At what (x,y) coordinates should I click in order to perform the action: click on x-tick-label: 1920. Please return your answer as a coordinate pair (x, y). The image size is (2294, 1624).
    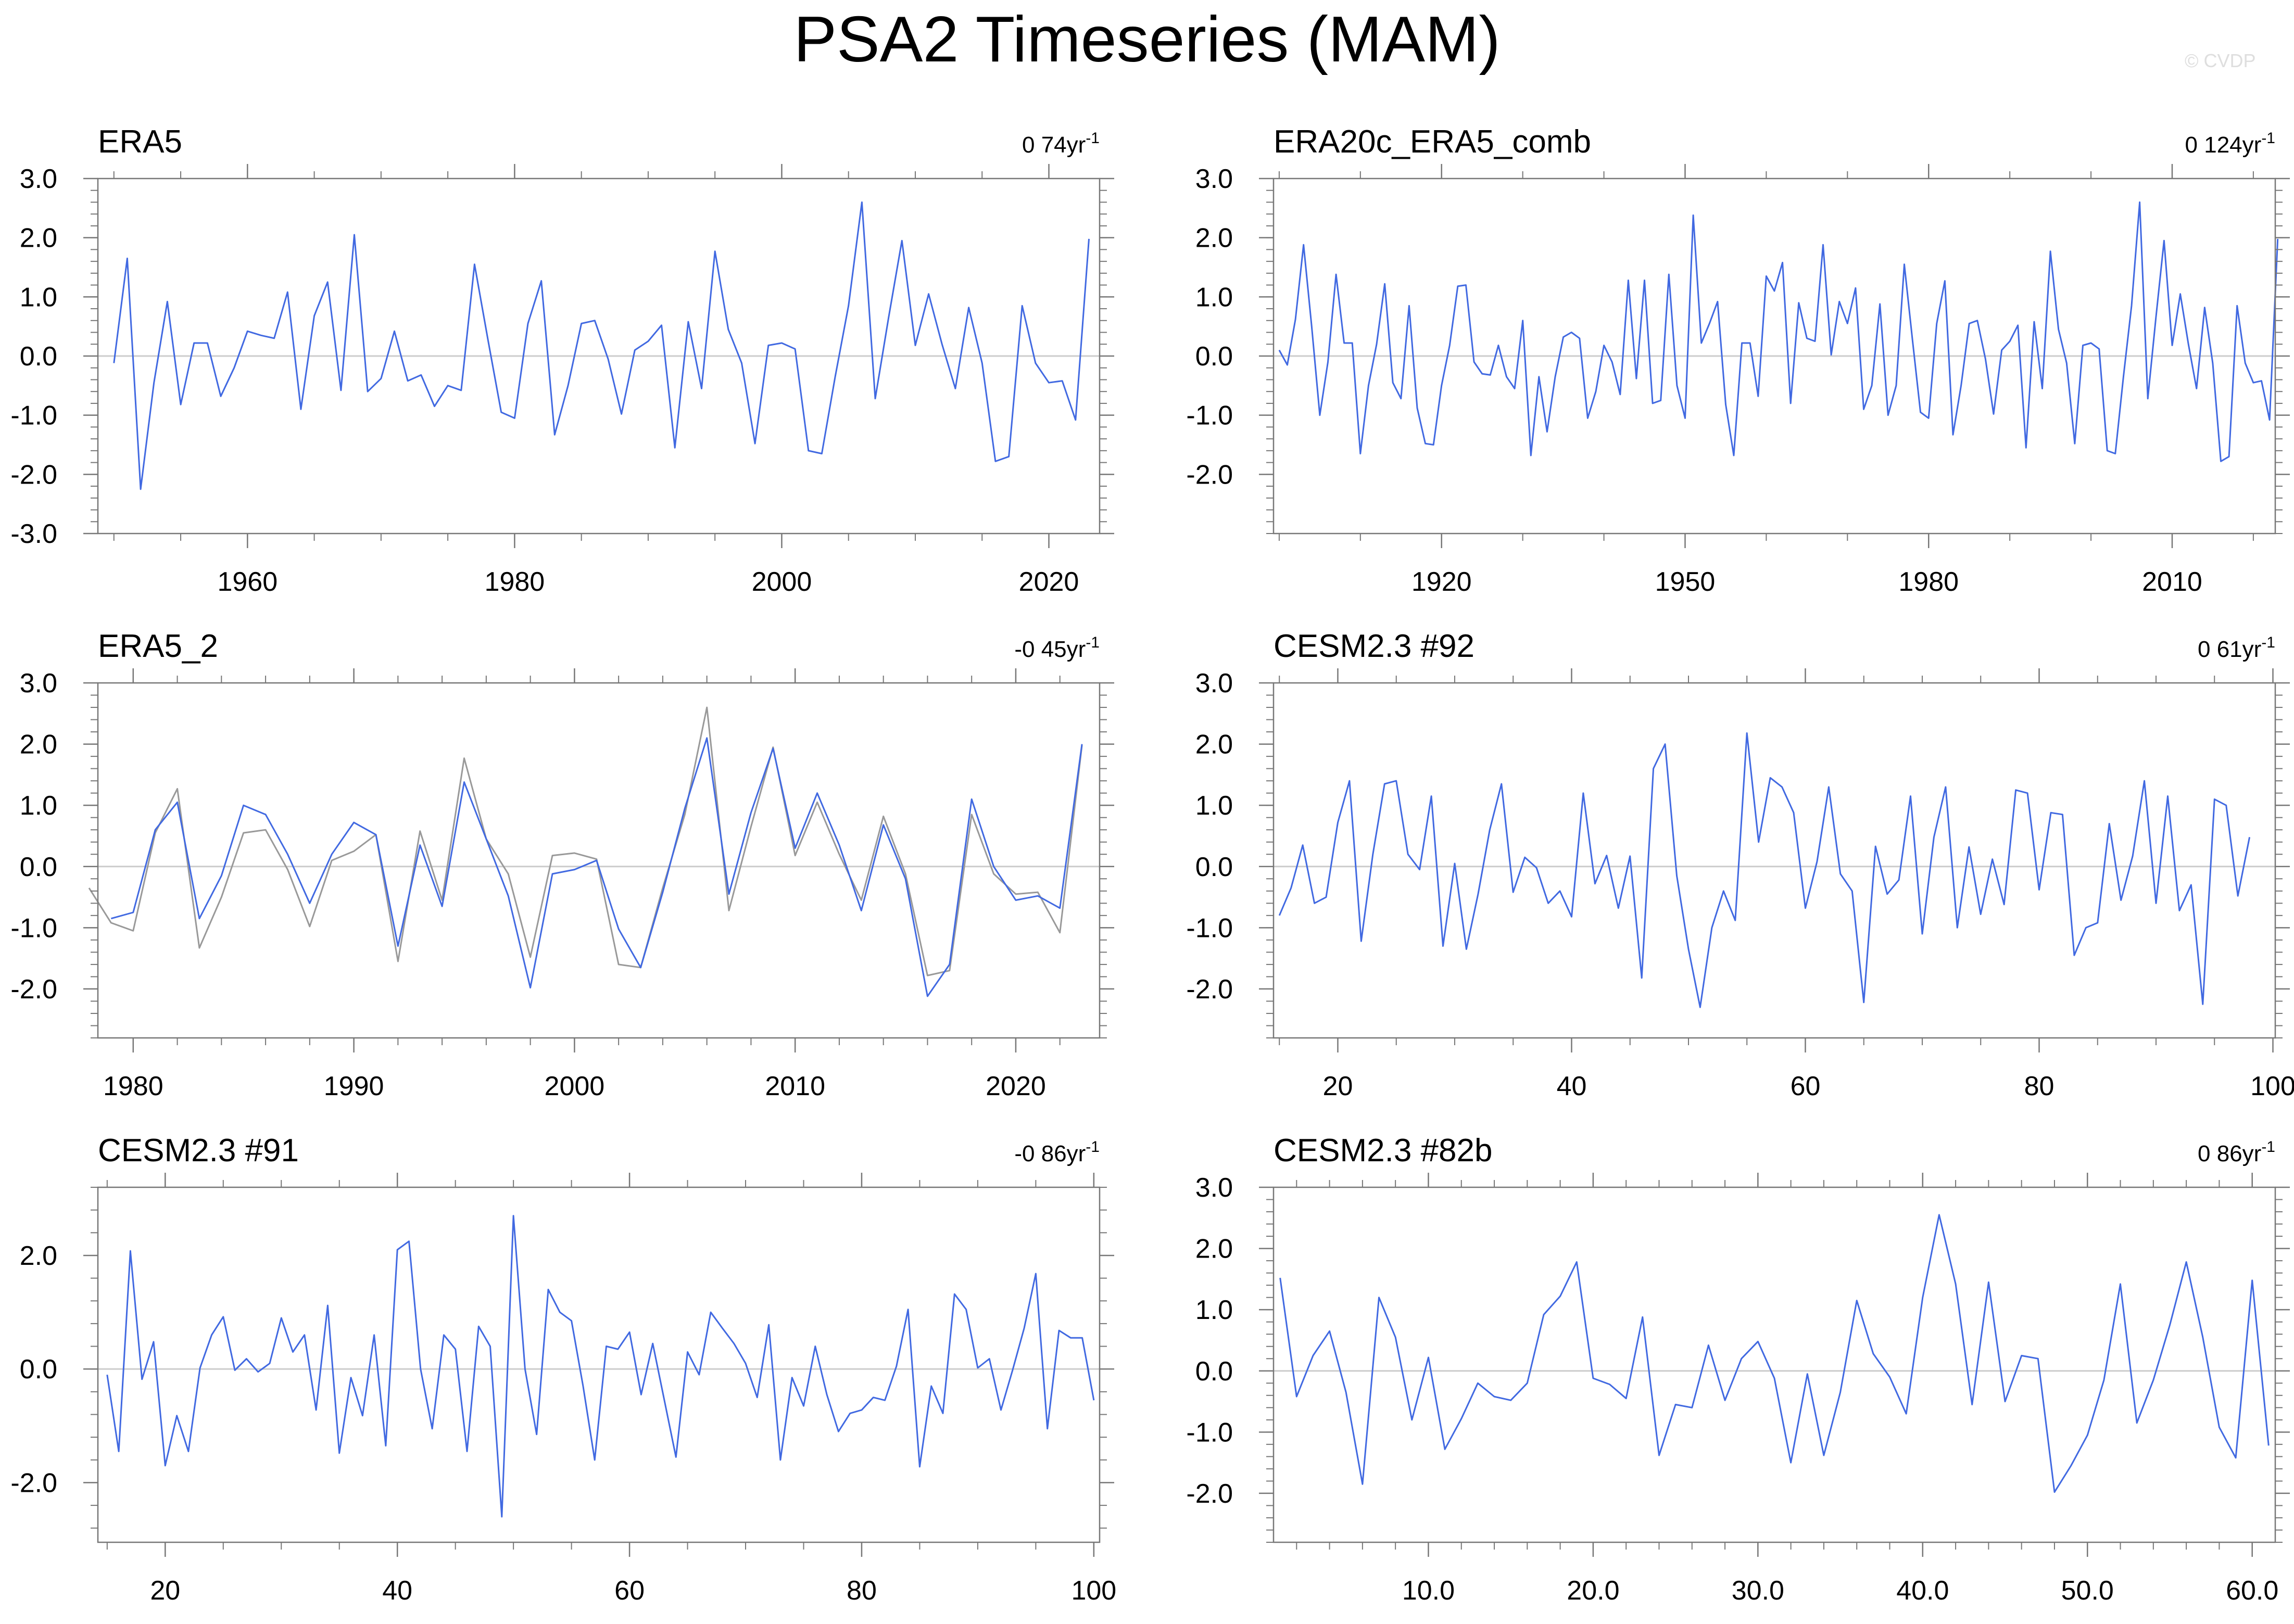
    Looking at the image, I should click on (1441, 582).